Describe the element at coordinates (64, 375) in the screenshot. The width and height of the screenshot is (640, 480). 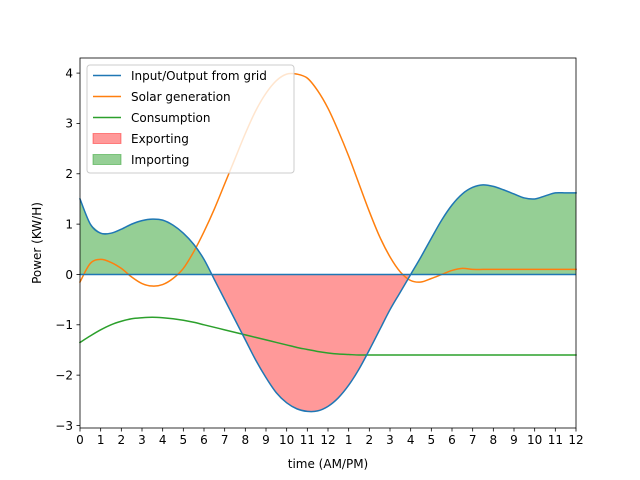
I see `y-tick-label: −2` at that location.